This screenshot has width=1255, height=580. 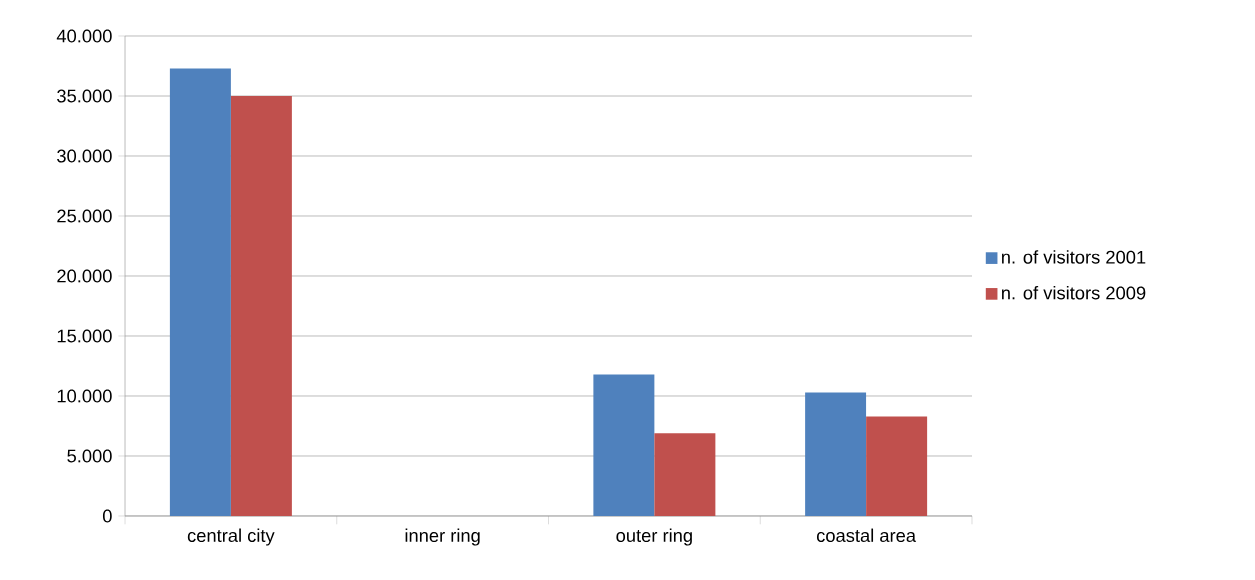 What do you see at coordinates (84, 36) in the screenshot?
I see `y-tick-label: 40.000` at bounding box center [84, 36].